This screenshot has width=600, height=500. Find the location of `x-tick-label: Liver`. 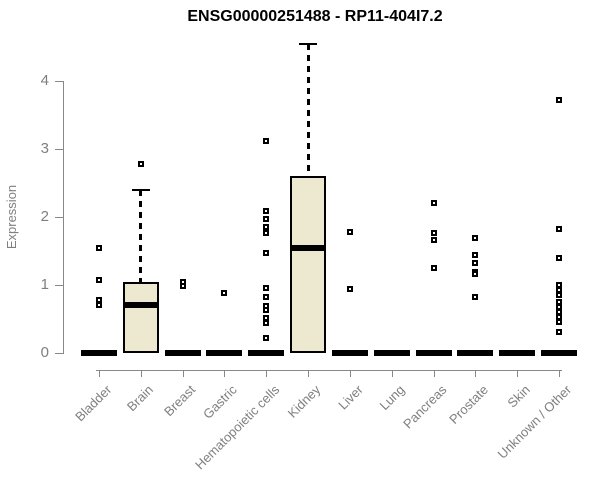

x-tick-label: Liver is located at coordinates (350, 397).